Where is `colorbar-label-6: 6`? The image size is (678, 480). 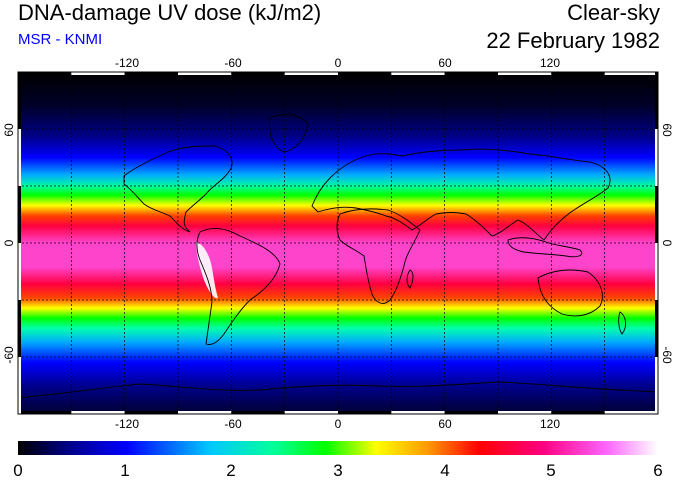
colorbar-label-6: 6 is located at coordinates (657, 470).